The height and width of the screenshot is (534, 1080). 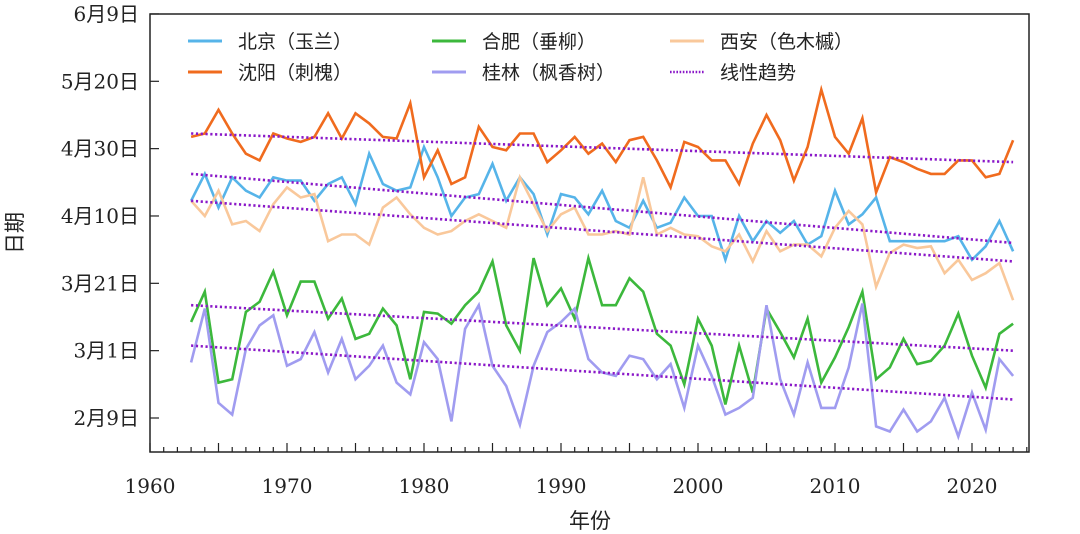 I want to click on x-tick-label: 1990, so click(x=561, y=486).